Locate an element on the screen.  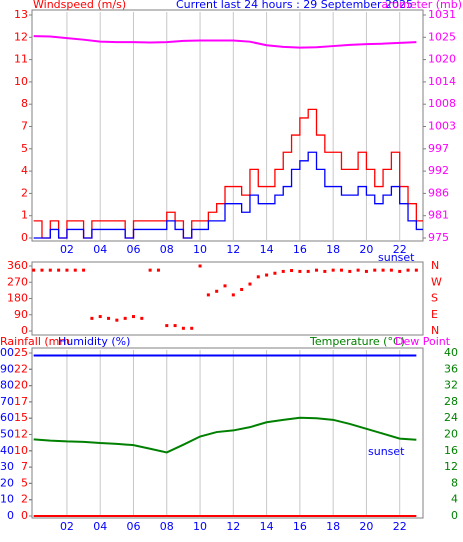
rain-tick-label: 20 is located at coordinates (21, 385).